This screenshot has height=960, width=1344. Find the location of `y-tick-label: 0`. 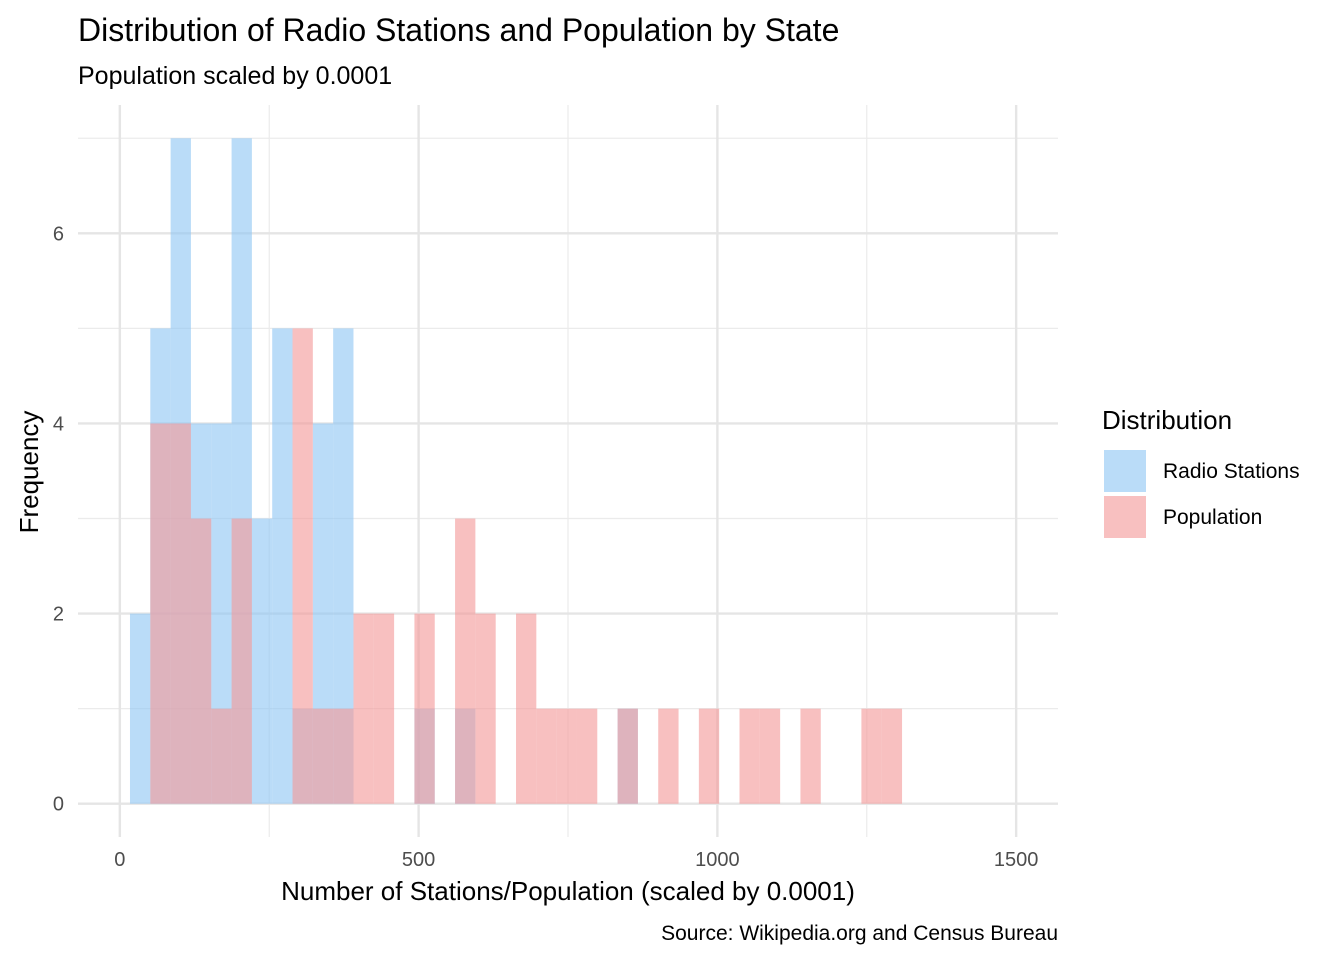

y-tick-label: 0 is located at coordinates (58, 805).